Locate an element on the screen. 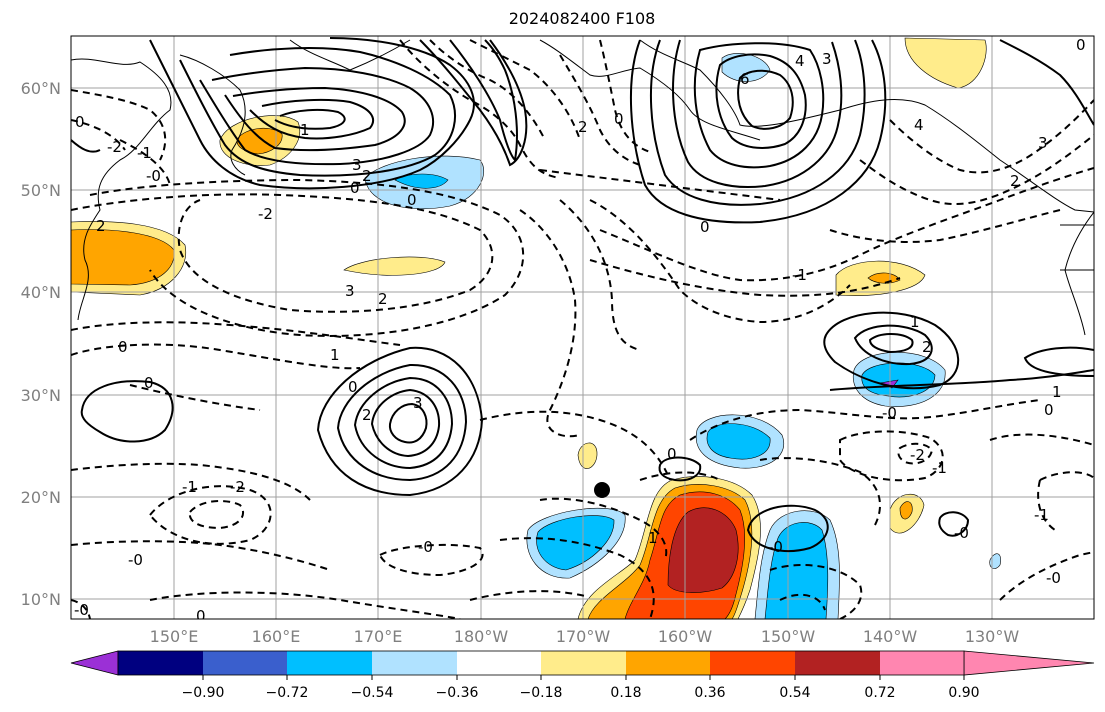 The image size is (1105, 712). lon-tick-label: 170°W is located at coordinates (583, 636).